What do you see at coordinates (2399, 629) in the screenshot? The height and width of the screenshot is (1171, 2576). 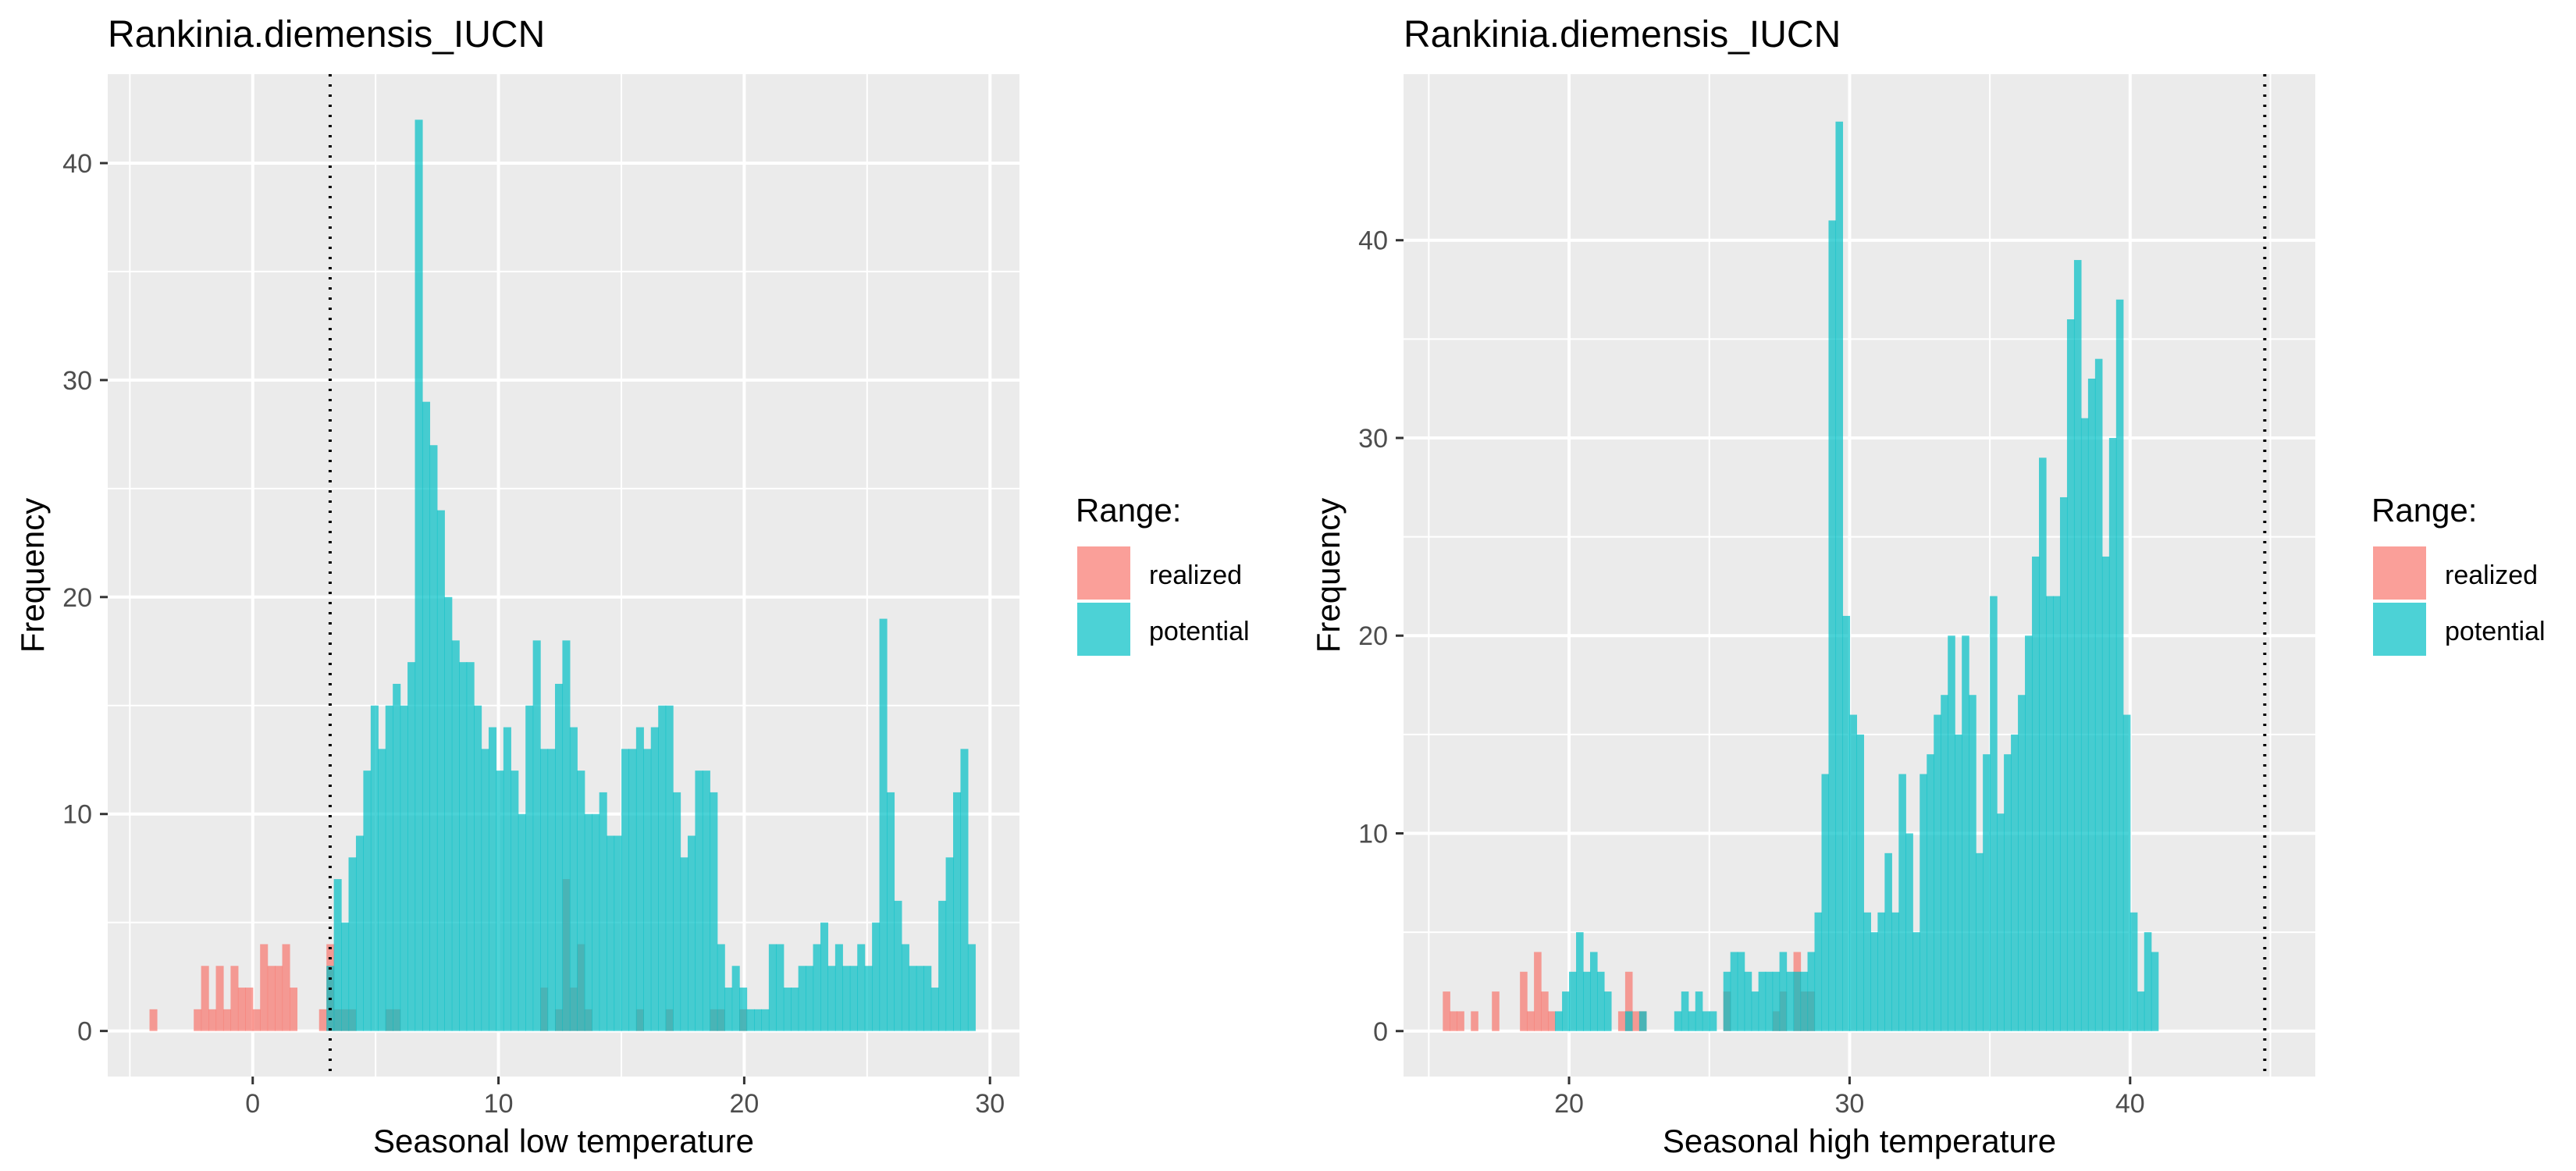 I see `legend-key-potential` at bounding box center [2399, 629].